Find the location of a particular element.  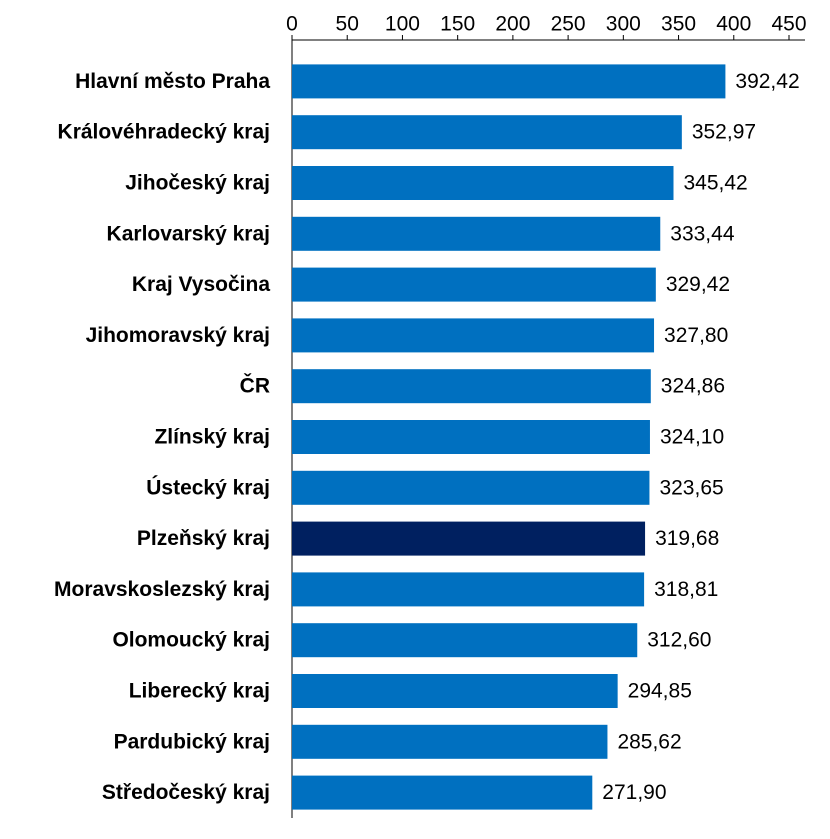

data-label: 324,10 is located at coordinates (692, 437).